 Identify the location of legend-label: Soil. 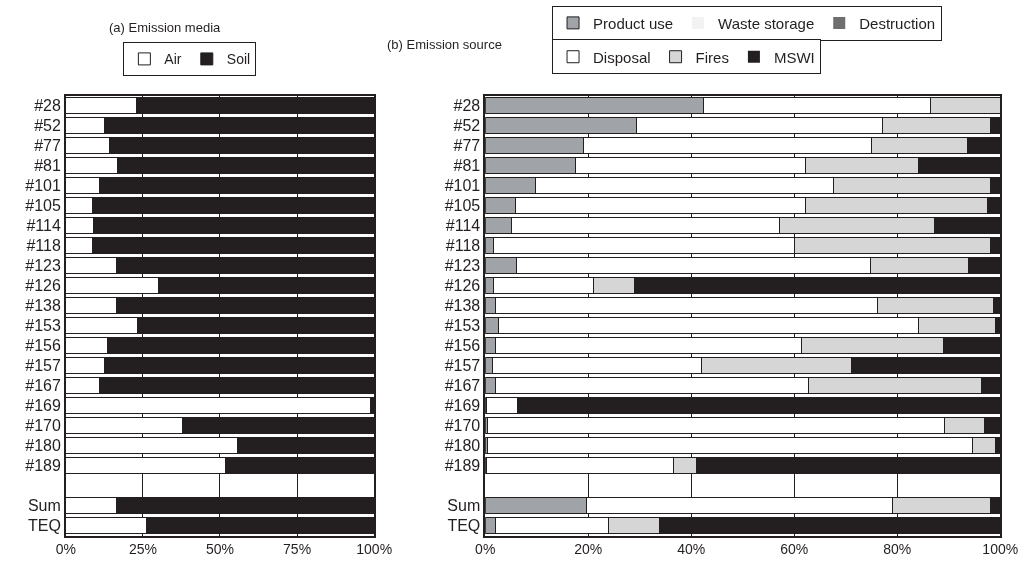
(238, 59).